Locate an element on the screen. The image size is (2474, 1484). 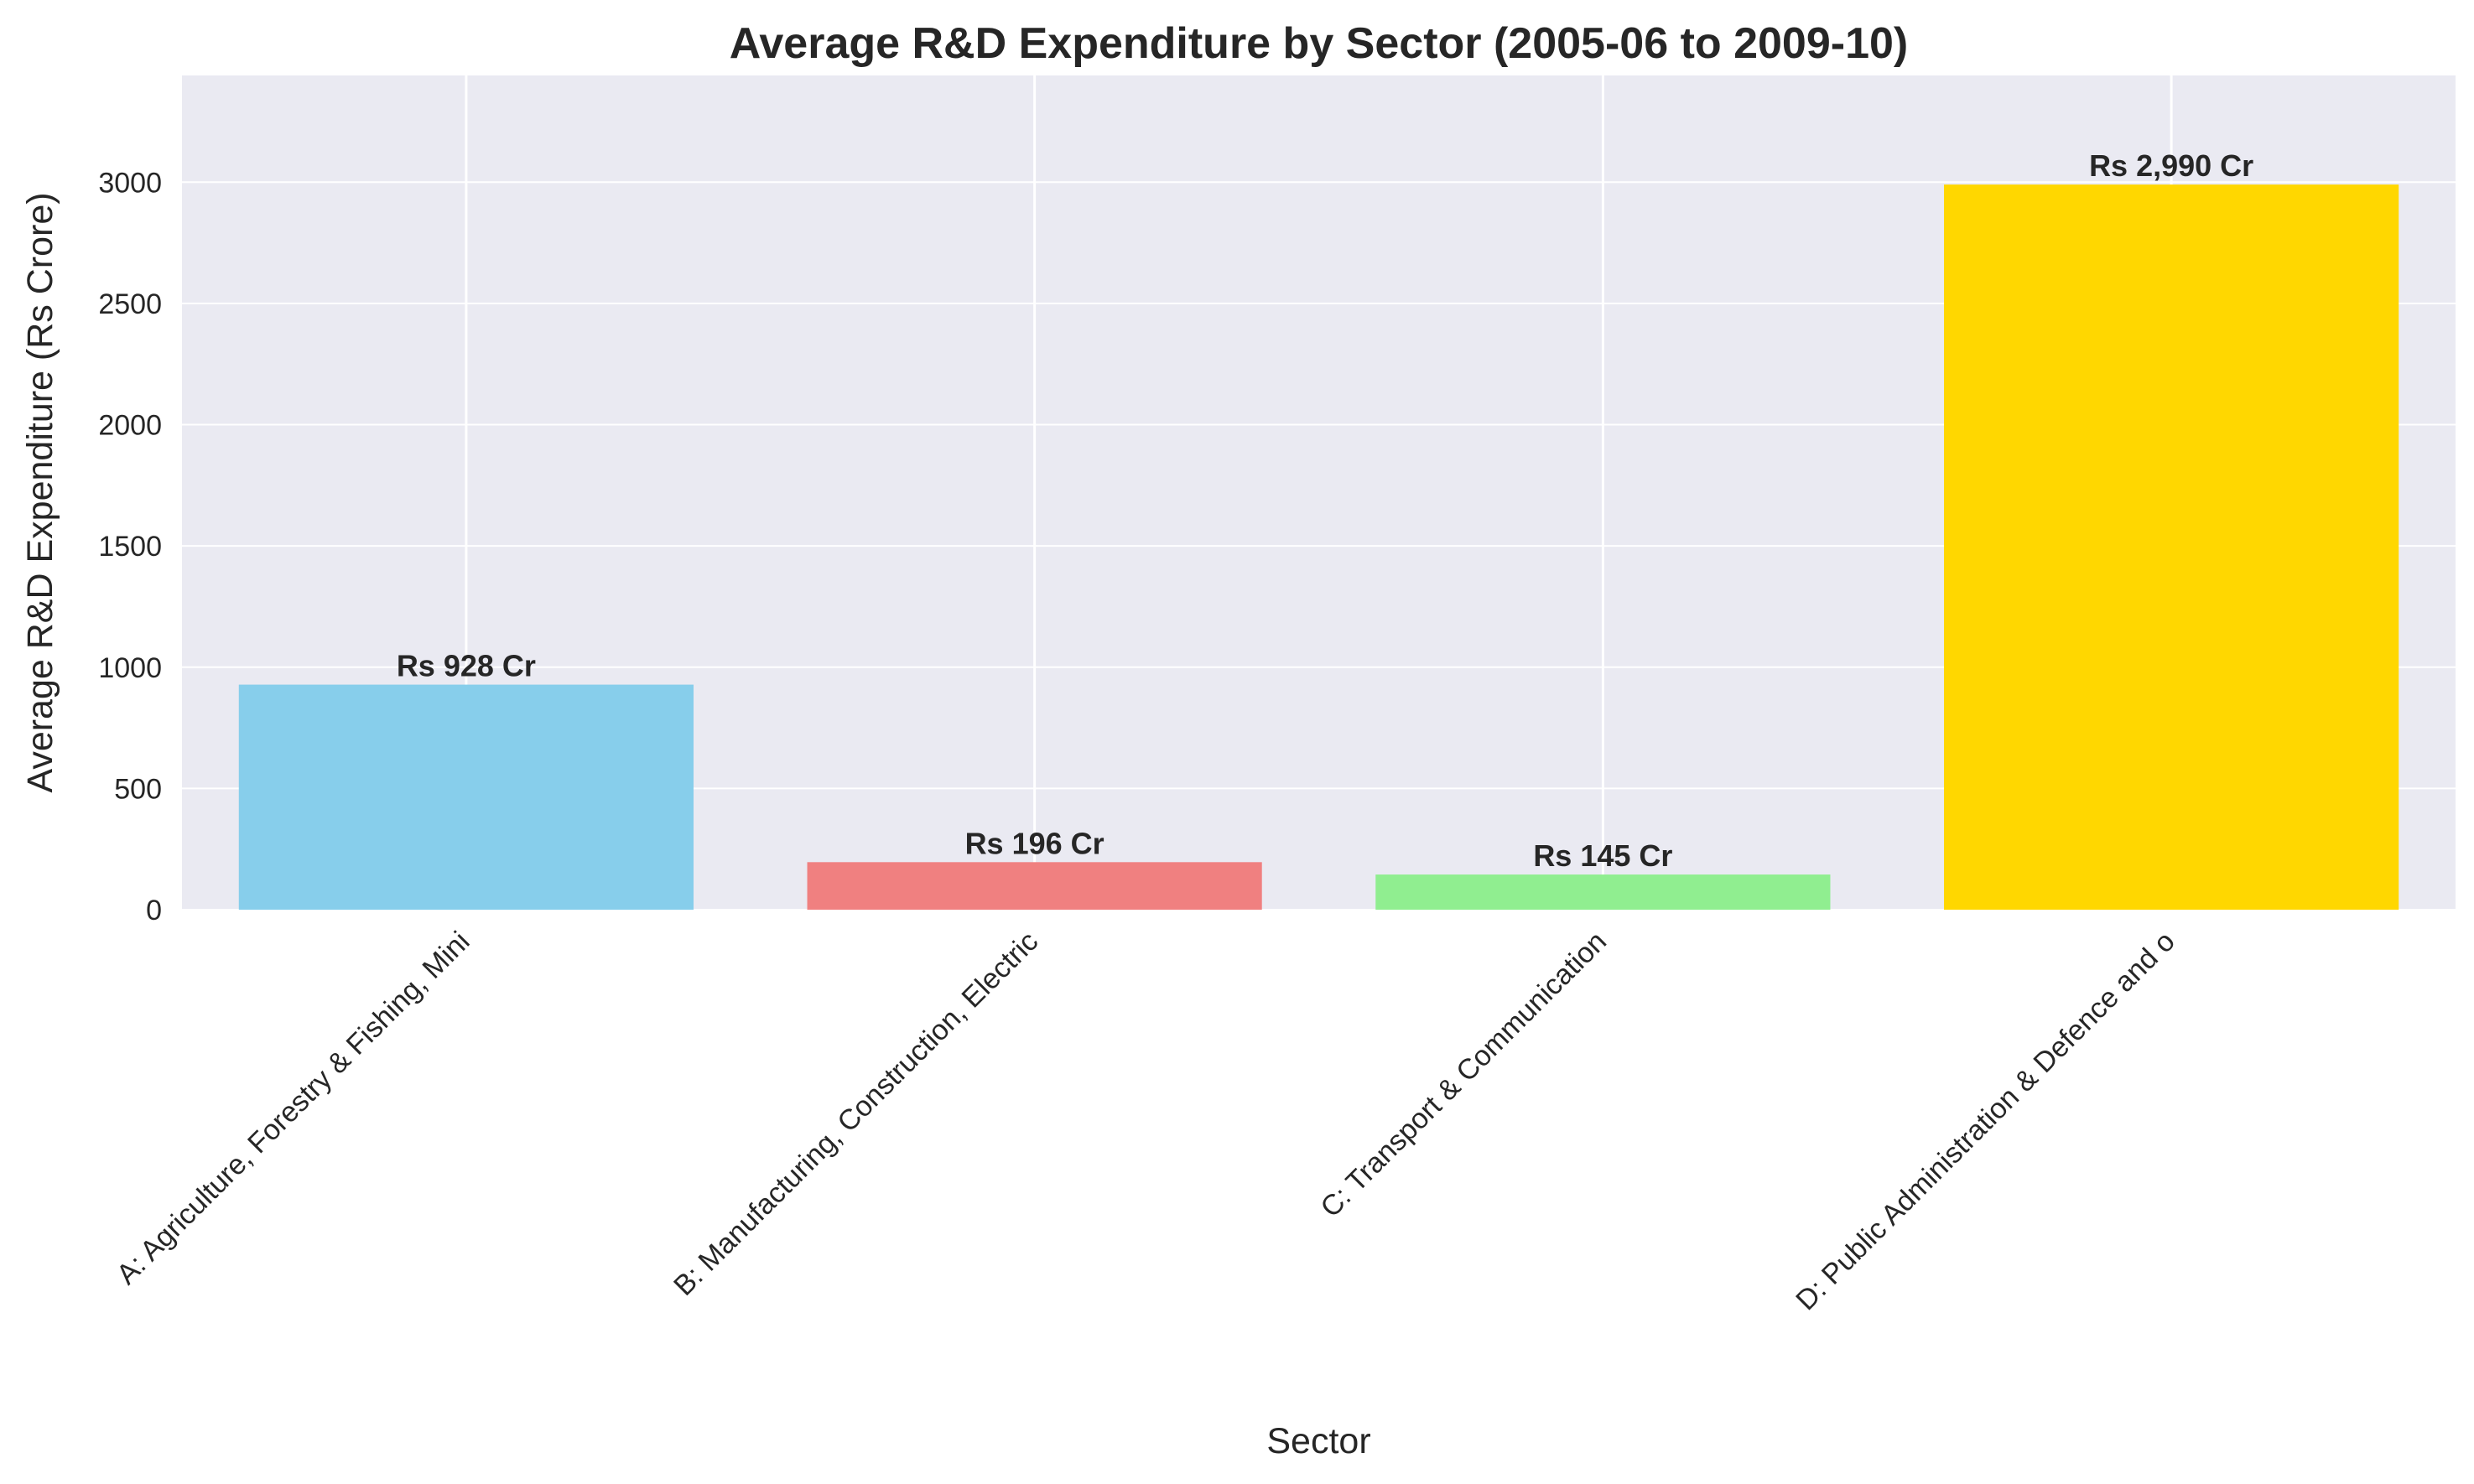
y-tick-label: 2000 is located at coordinates (130, 426).